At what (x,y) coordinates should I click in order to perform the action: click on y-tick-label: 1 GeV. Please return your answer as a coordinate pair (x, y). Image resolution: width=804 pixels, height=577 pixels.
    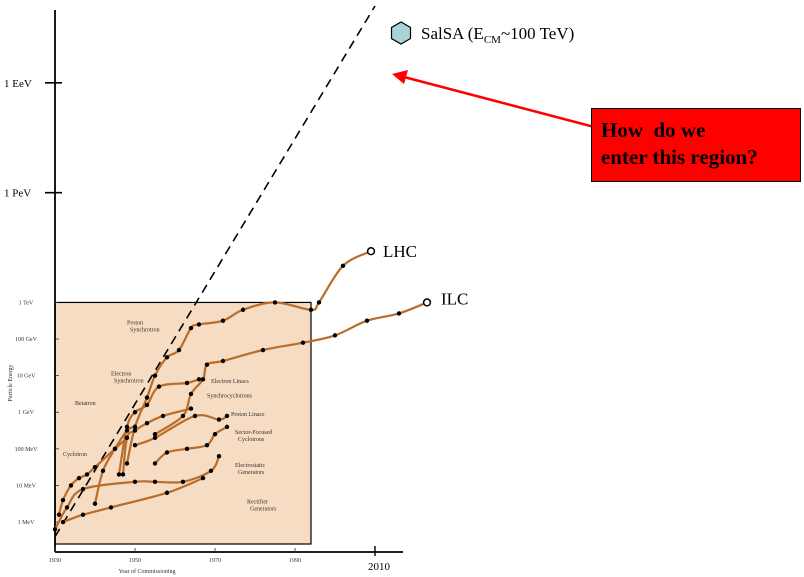
    Looking at the image, I should click on (26, 413).